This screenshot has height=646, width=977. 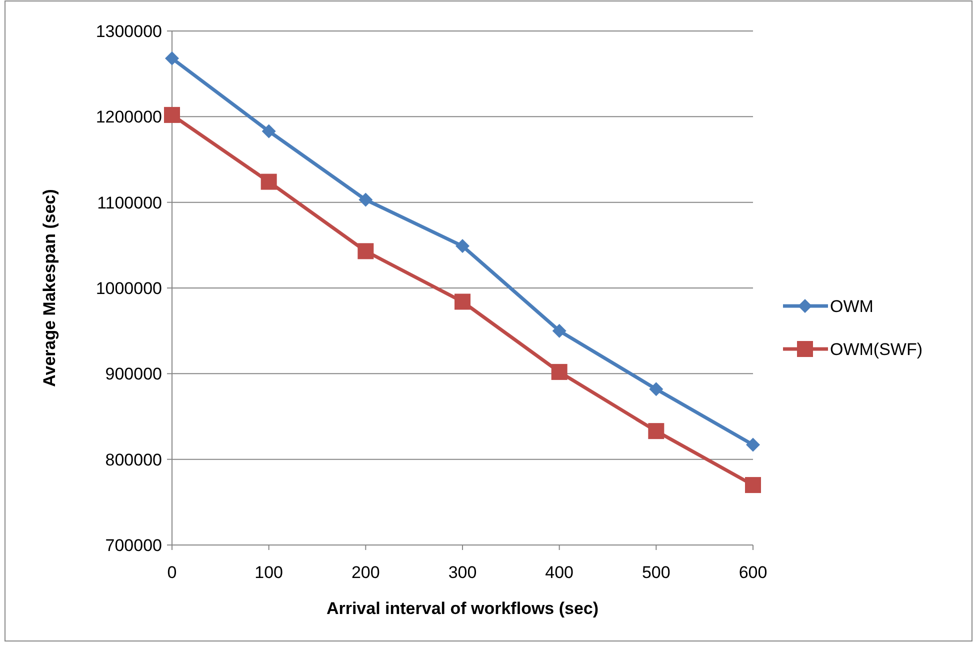 What do you see at coordinates (133, 374) in the screenshot?
I see `y-tick-label: 900000` at bounding box center [133, 374].